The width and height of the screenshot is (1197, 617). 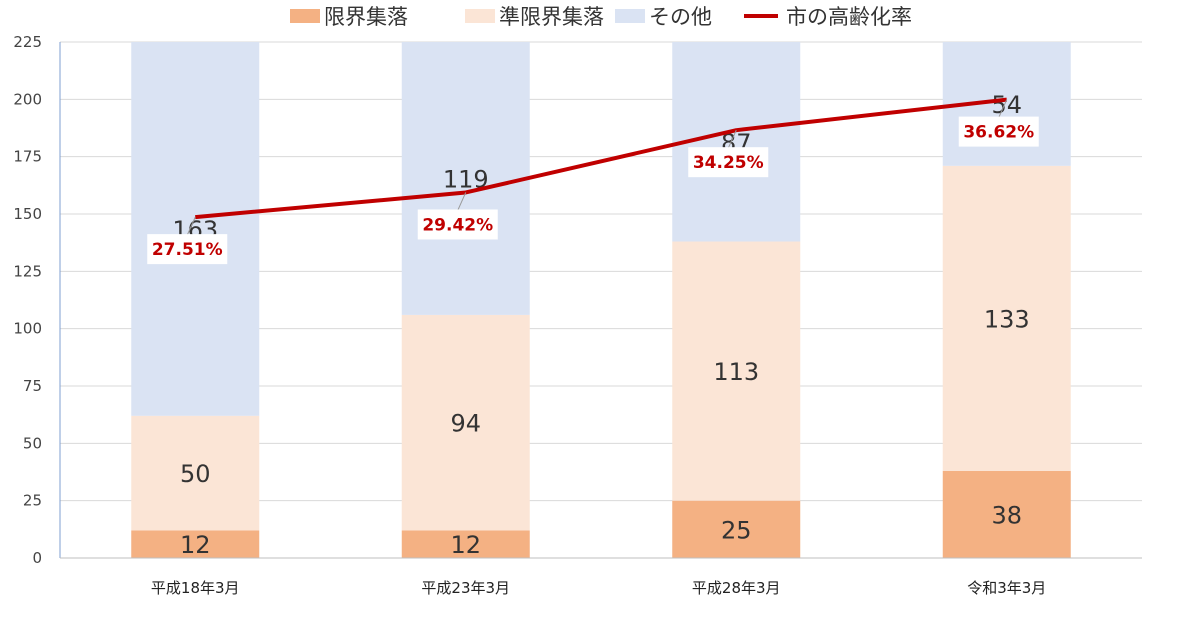 I want to click on y-tick-label: 200, so click(x=27, y=99).